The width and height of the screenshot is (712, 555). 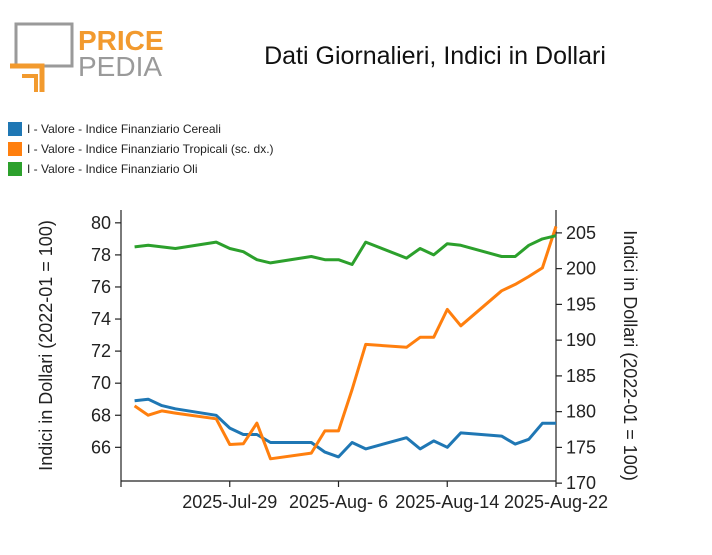 What do you see at coordinates (15, 129) in the screenshot?
I see `legend-swatch-cereali` at bounding box center [15, 129].